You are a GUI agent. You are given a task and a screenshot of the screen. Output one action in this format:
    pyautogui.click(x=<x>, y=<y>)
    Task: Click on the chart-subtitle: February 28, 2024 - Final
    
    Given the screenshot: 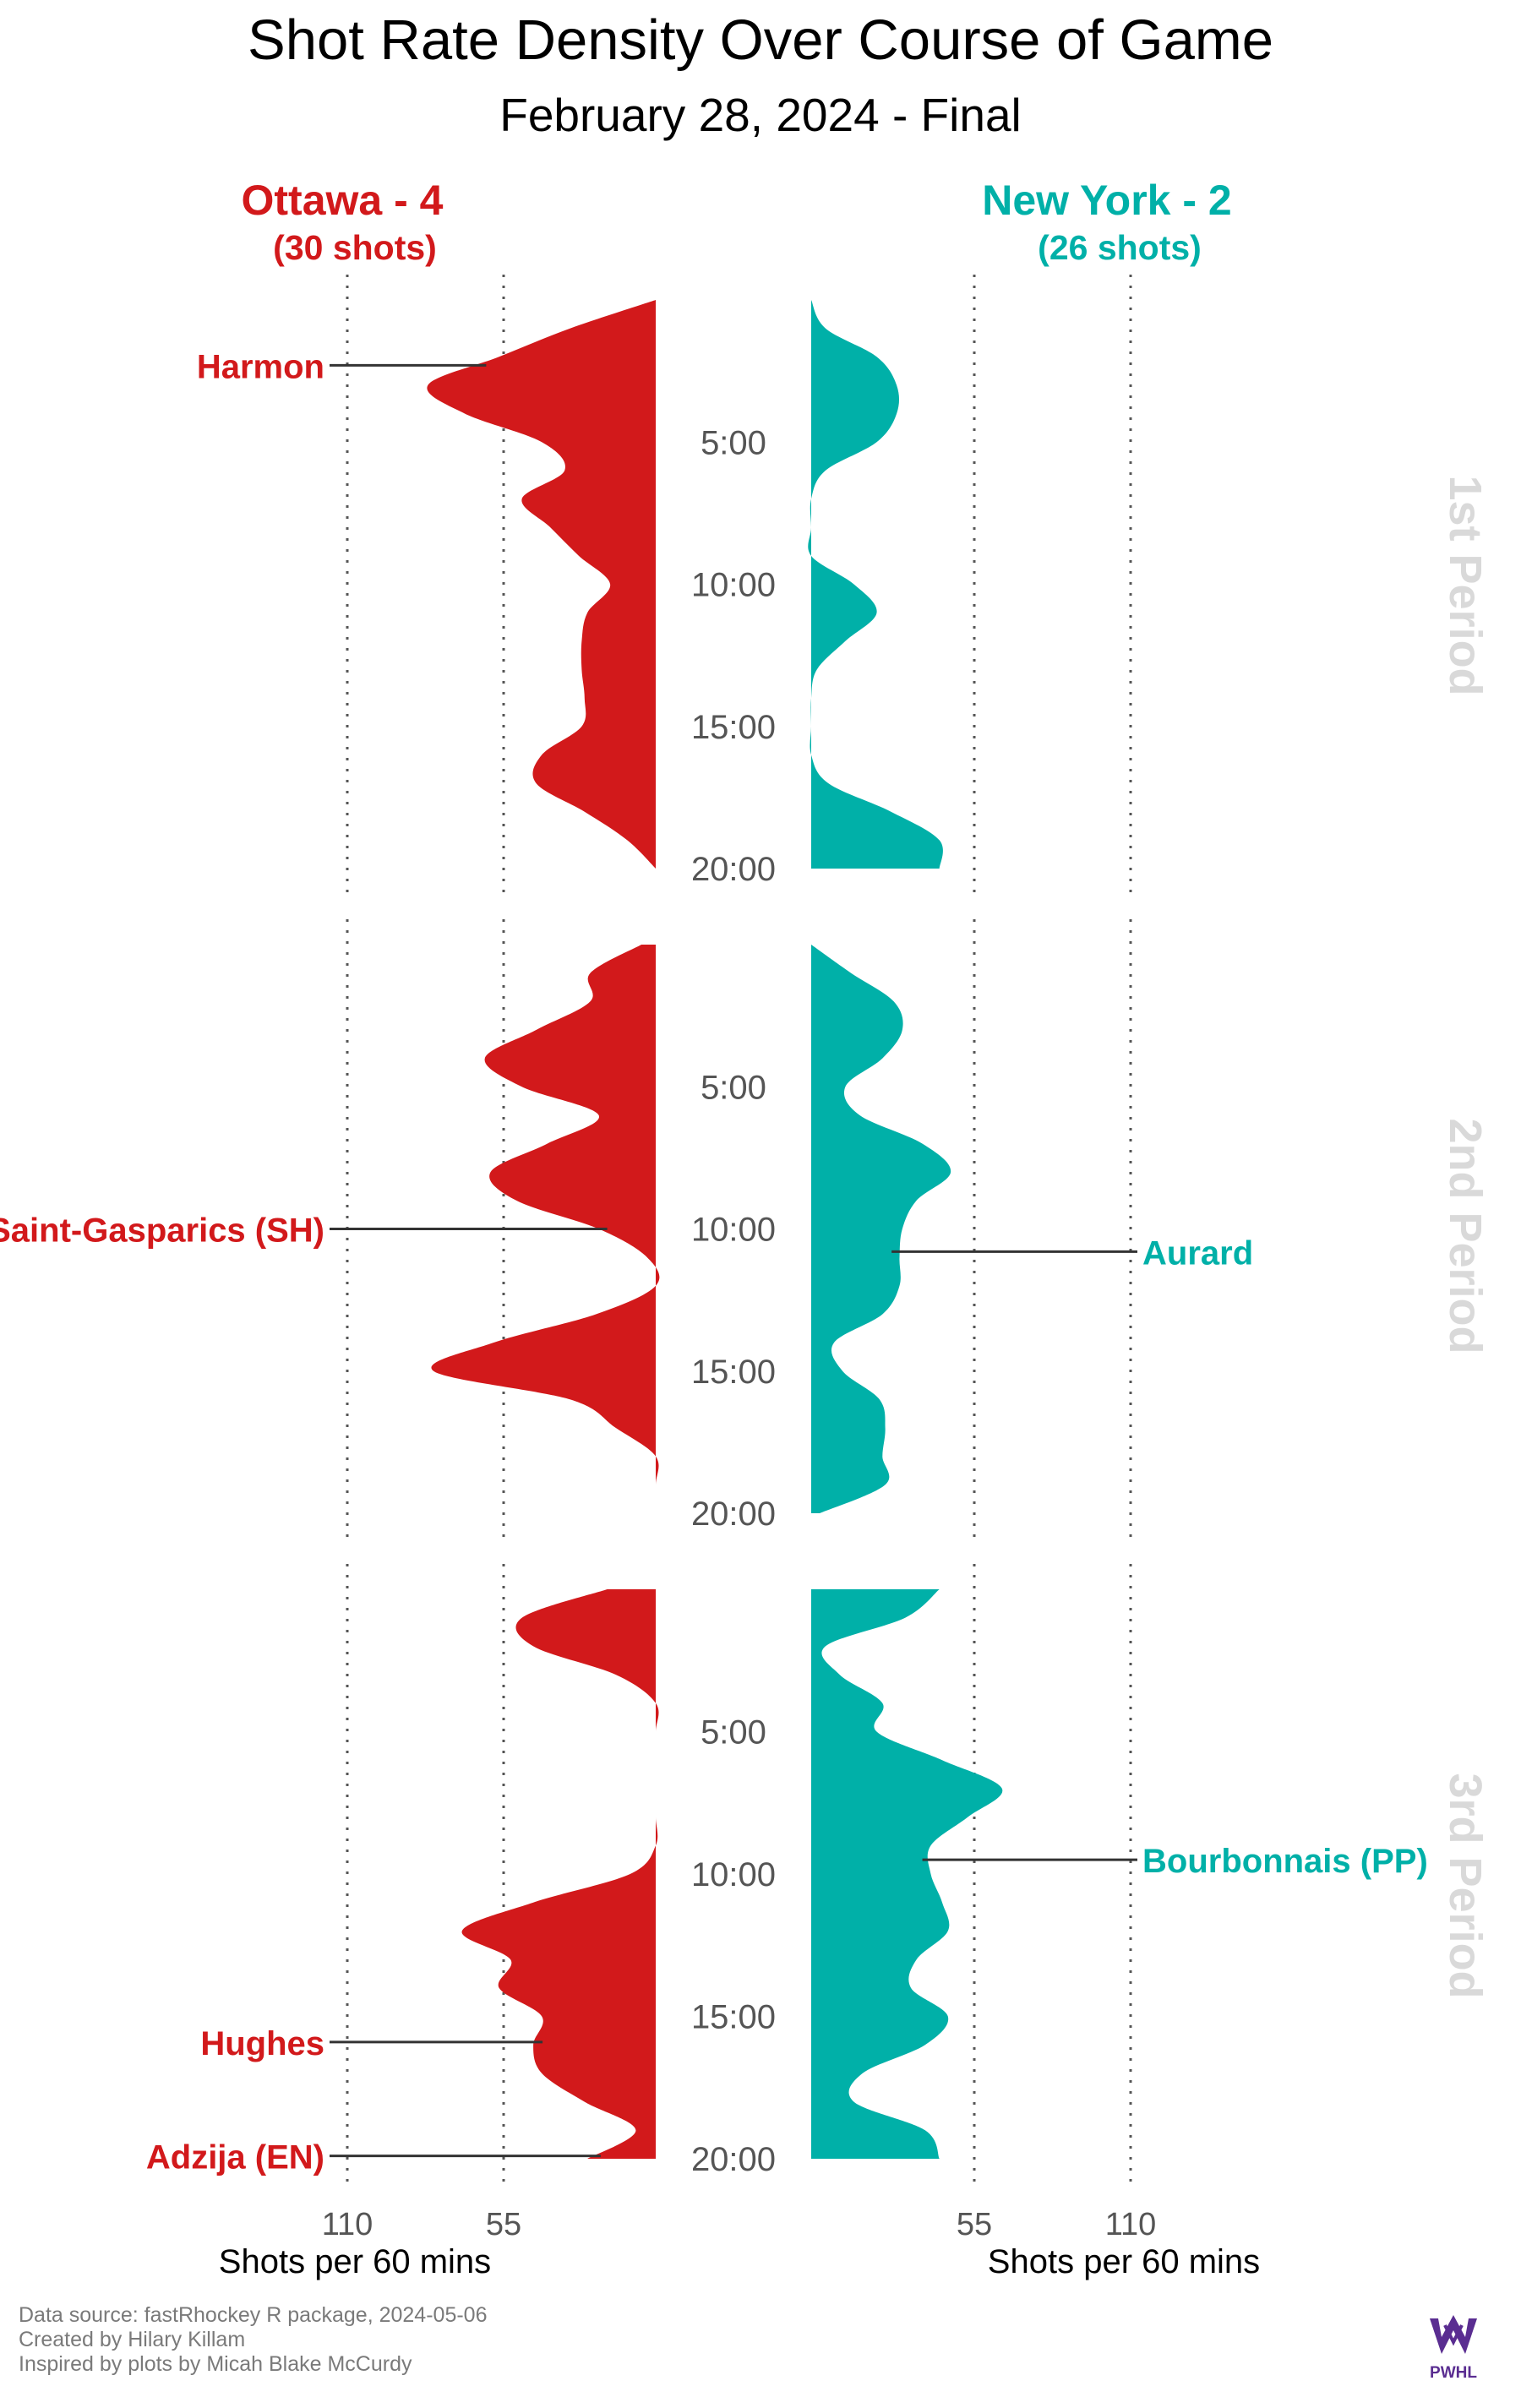 What is the action you would take?
    pyautogui.click(x=760, y=115)
    